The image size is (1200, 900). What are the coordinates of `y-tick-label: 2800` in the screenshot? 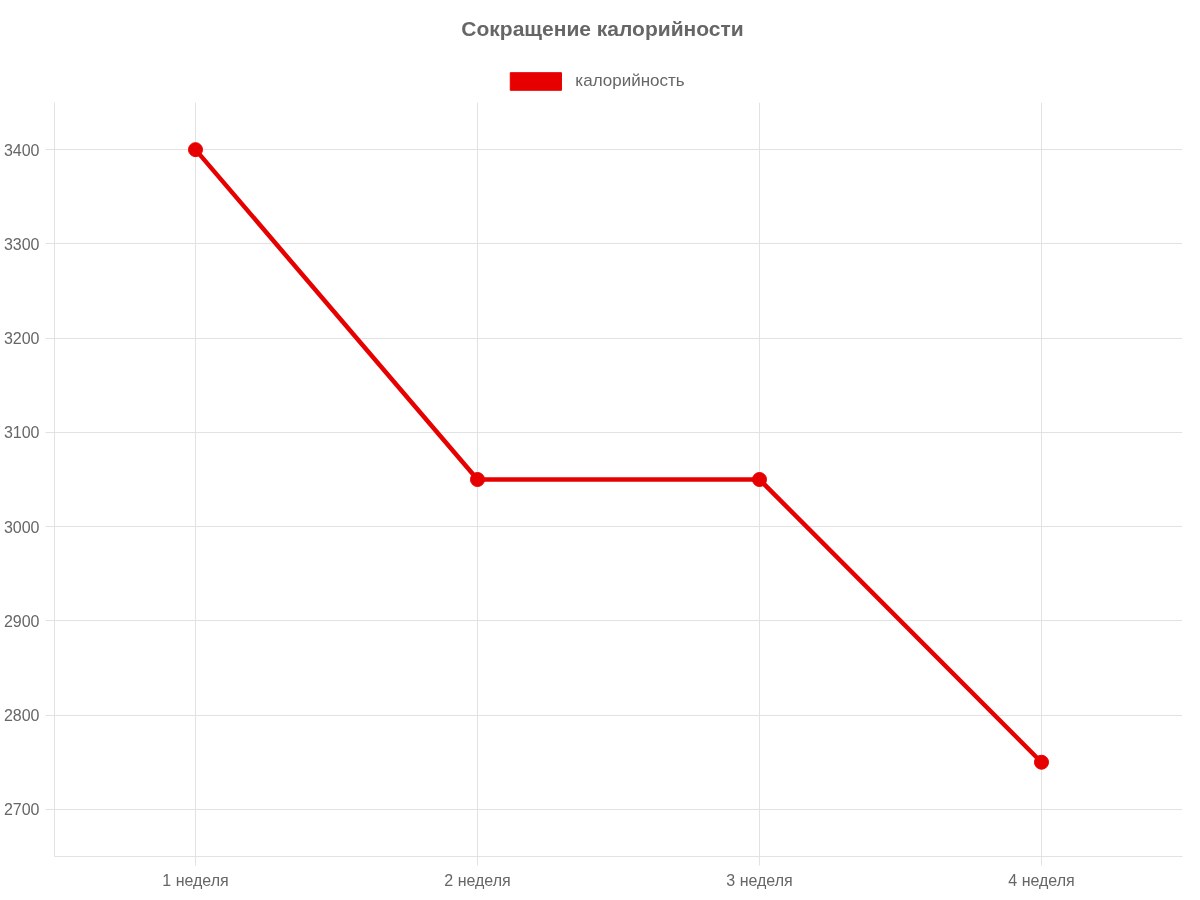 It's located at (21, 716).